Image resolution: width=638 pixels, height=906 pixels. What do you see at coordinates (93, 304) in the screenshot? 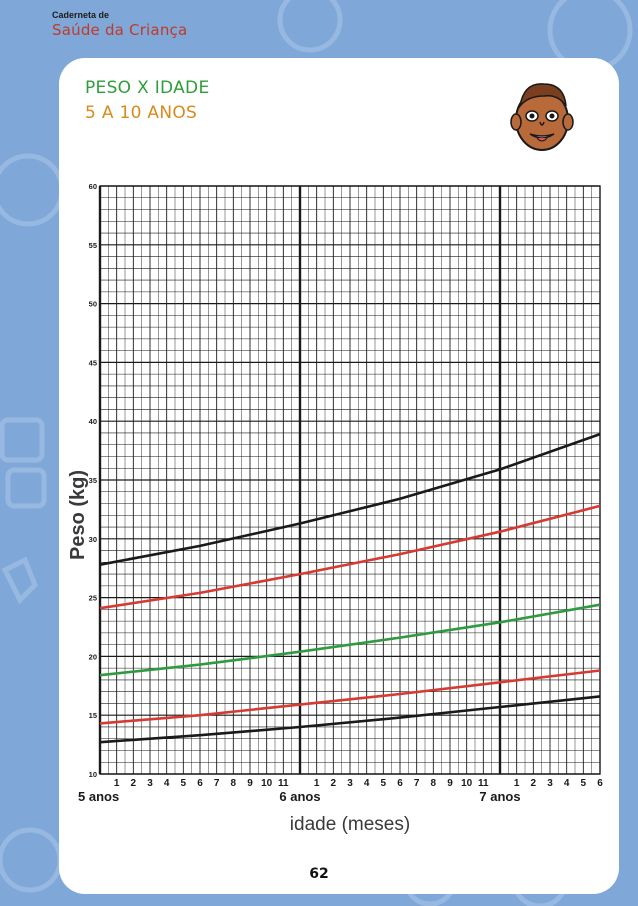
I see `y-tick-label: 50` at bounding box center [93, 304].